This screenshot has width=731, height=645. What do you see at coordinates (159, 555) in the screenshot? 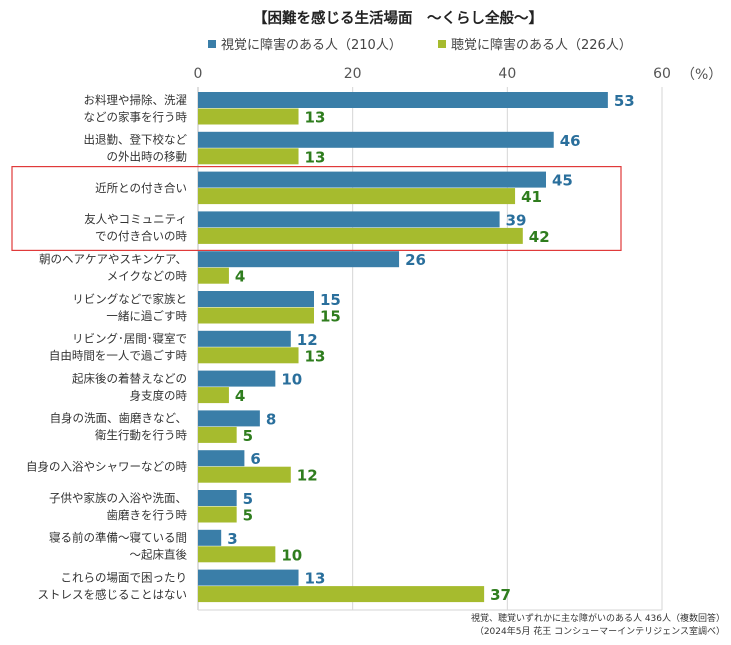
I see `category-label-11-1: 〜起床直後` at bounding box center [159, 555].